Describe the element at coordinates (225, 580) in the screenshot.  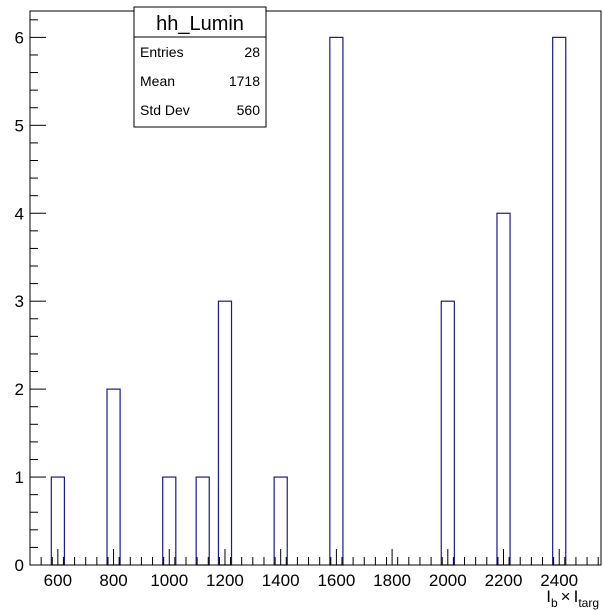
I see `x-tick-label: 1200` at that location.